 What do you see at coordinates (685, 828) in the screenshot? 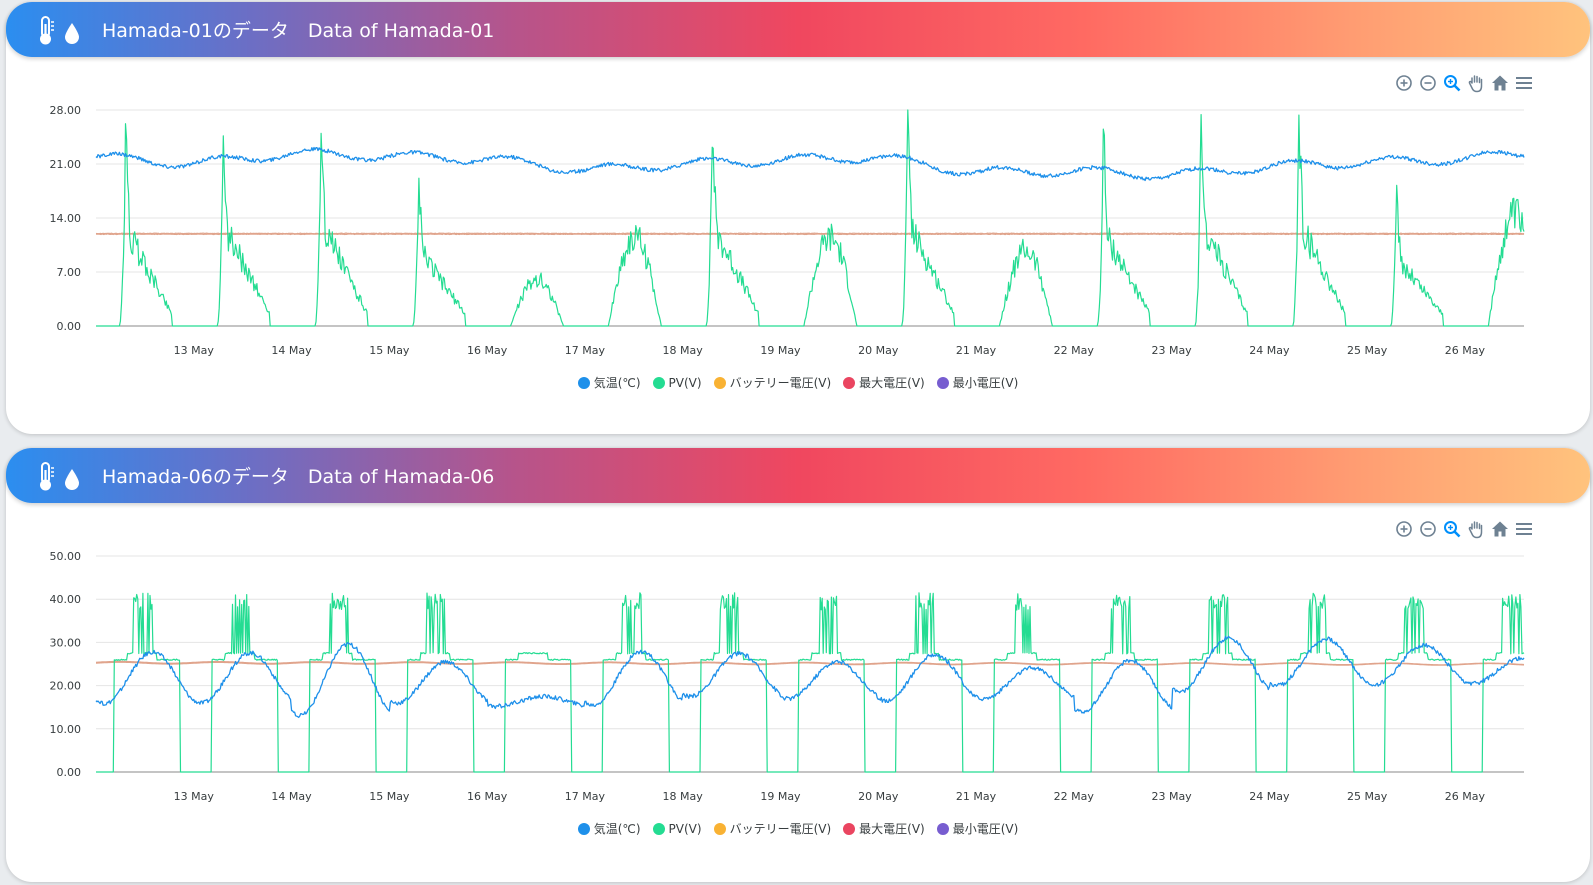
I see `legend-label: PV(V)` at bounding box center [685, 828].